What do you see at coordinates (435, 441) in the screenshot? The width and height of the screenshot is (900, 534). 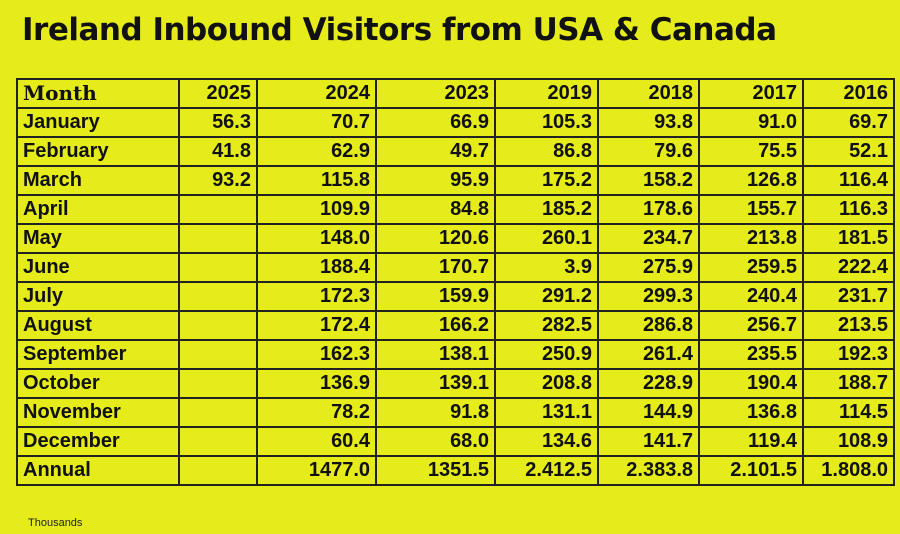 I see `table-cell: 68.0` at bounding box center [435, 441].